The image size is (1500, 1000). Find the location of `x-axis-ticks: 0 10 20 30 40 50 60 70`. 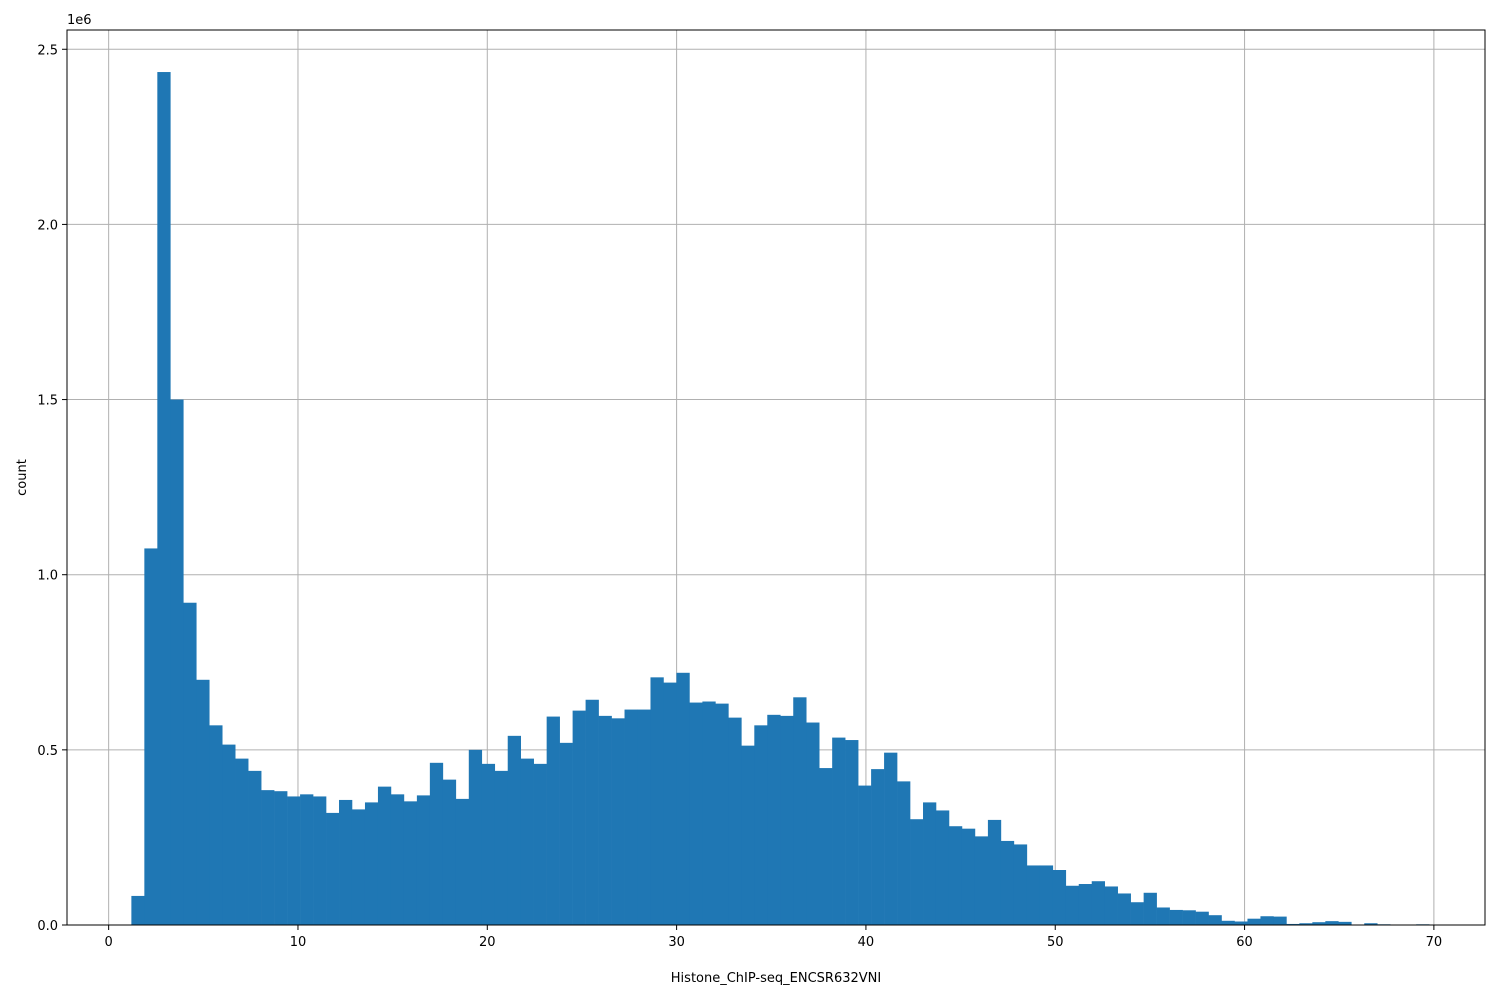

x-axis-ticks: 0 10 20 30 40 50 60 70 is located at coordinates (774, 937).